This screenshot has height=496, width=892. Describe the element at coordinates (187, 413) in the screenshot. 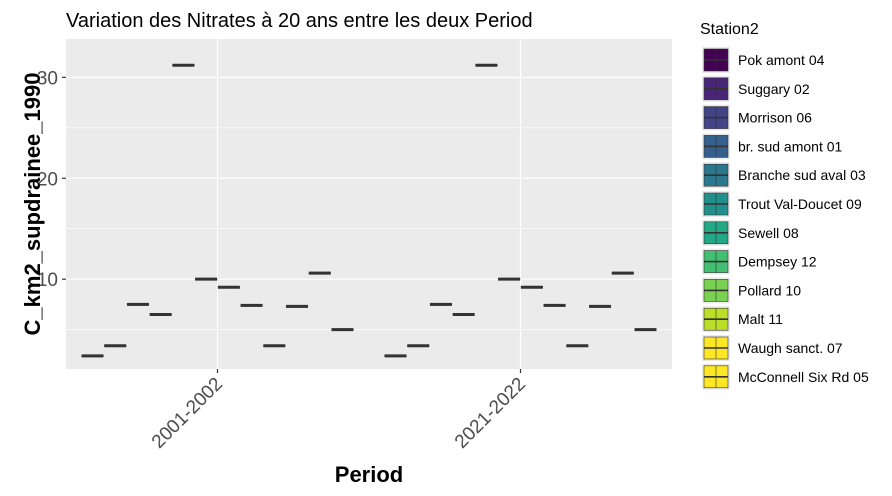

I see `x-tick-label: 2001-2002` at that location.